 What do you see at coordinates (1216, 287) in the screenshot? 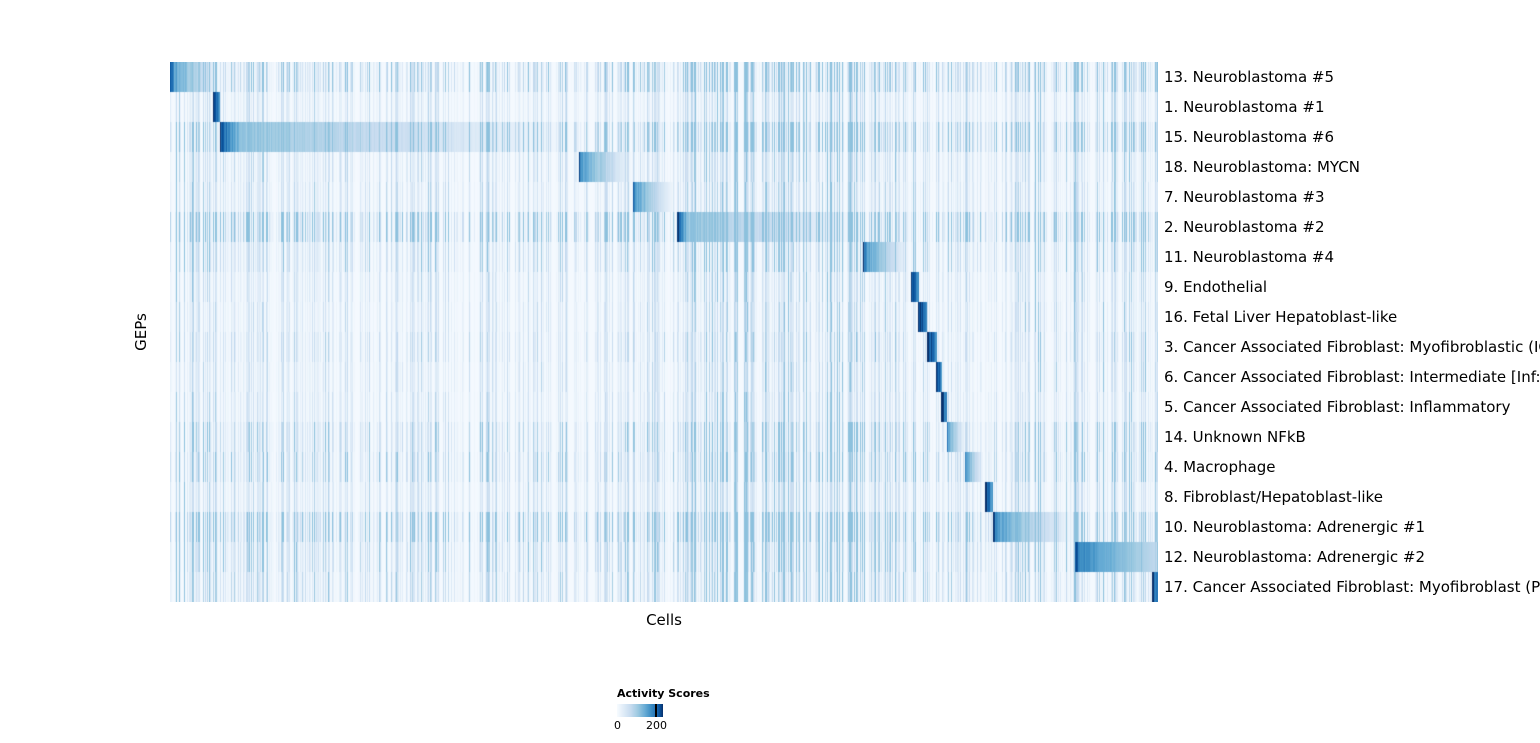
I see `row-label-8: 9. Endothelial` at bounding box center [1216, 287].